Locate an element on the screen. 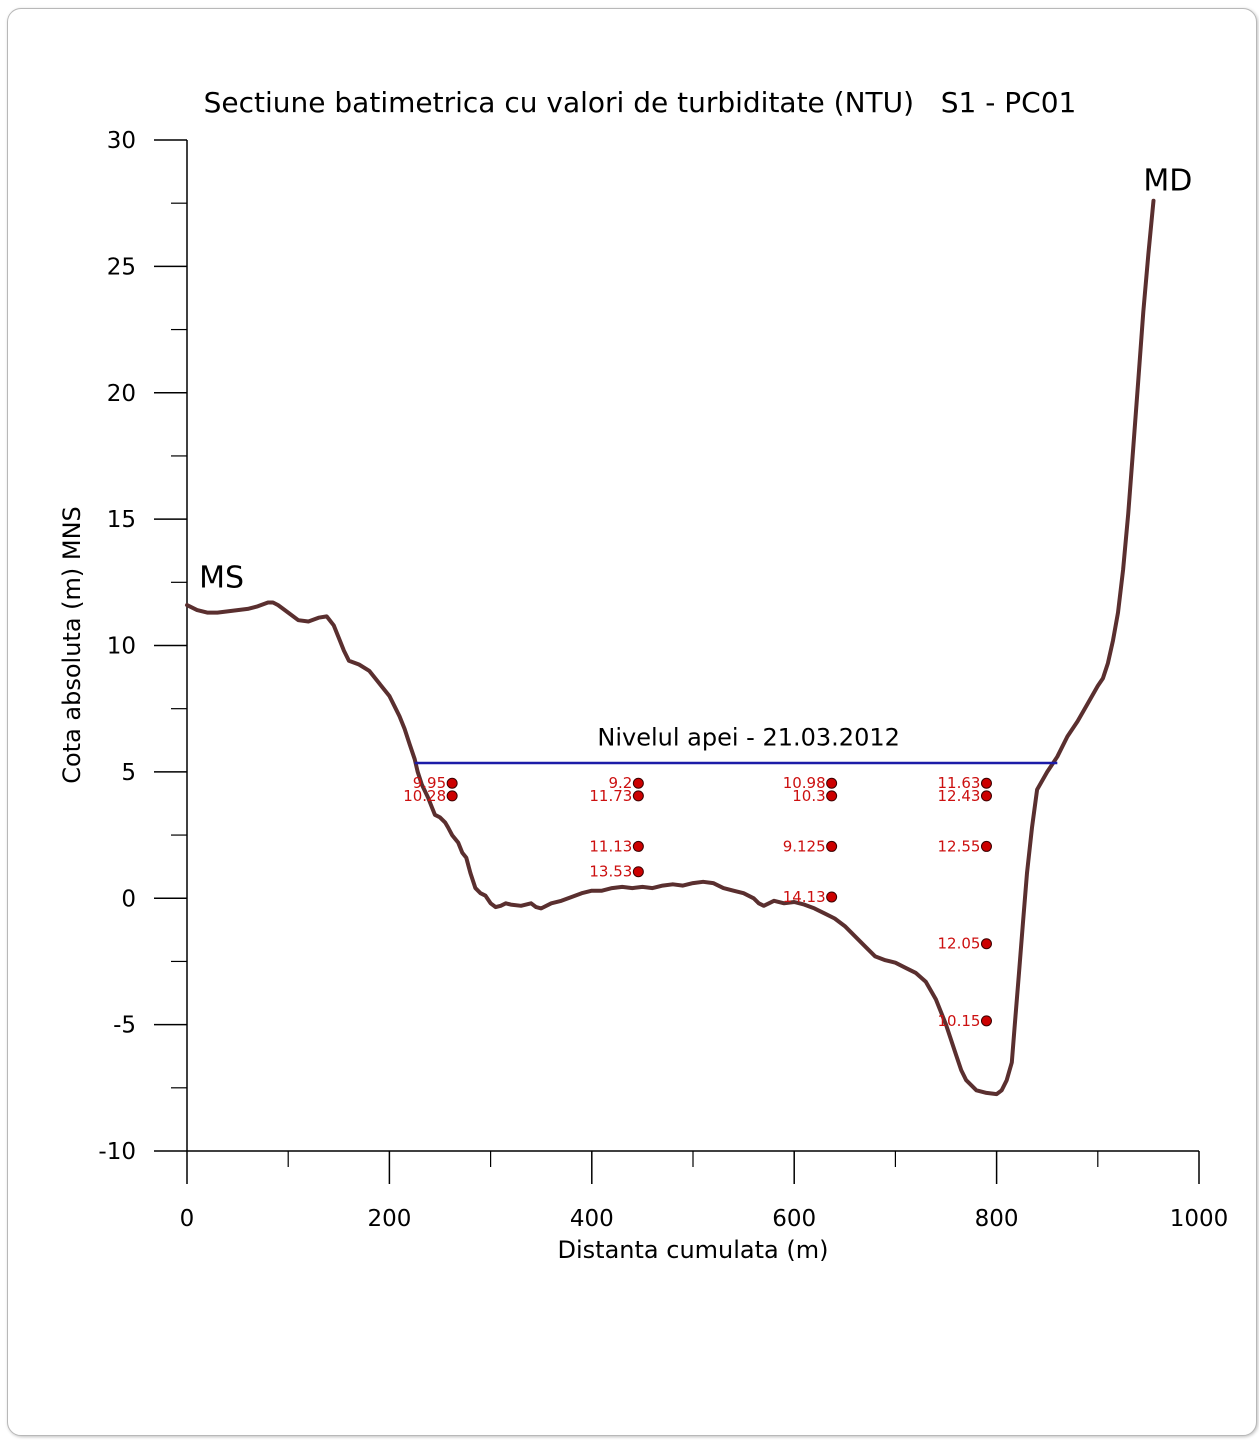 The height and width of the screenshot is (1440, 1259). x-tick-label: 400 is located at coordinates (592, 1219).